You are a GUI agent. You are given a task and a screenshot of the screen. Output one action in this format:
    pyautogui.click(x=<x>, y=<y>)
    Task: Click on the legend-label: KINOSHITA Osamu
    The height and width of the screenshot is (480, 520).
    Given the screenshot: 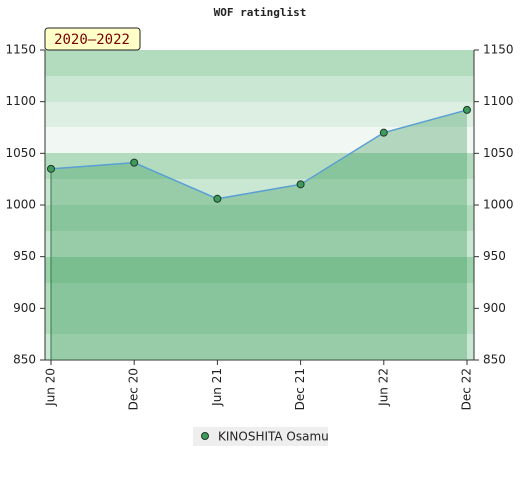 What is the action you would take?
    pyautogui.click(x=273, y=437)
    